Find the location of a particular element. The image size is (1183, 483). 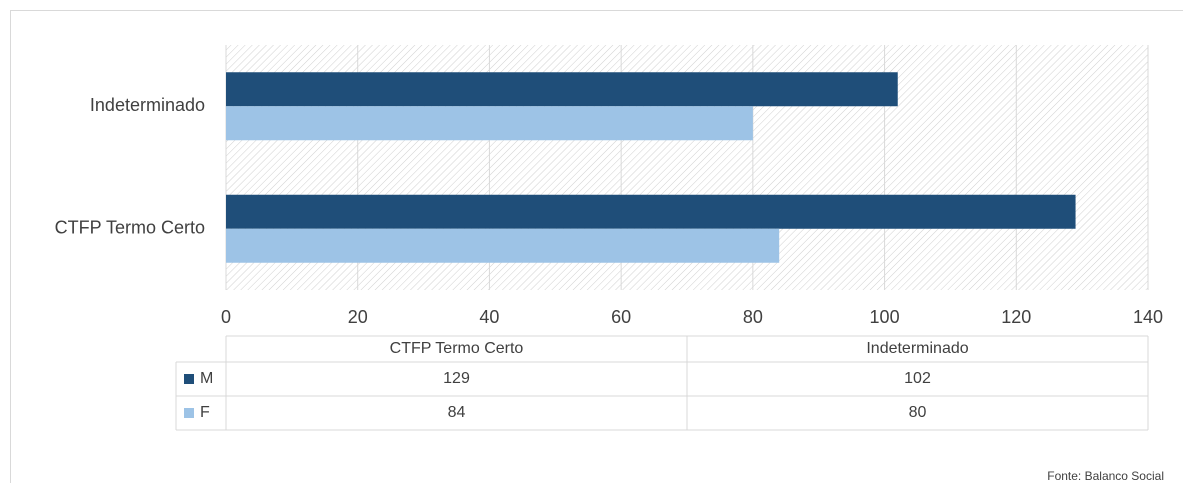

table-header: Indeterminado is located at coordinates (917, 348).